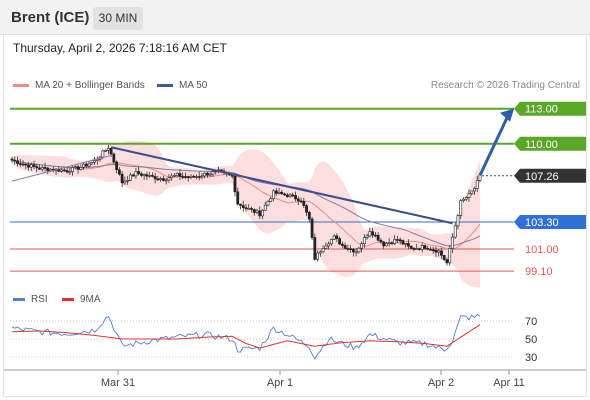 The height and width of the screenshot is (400, 590). I want to click on legend-9ma: 9MA, so click(81, 299).